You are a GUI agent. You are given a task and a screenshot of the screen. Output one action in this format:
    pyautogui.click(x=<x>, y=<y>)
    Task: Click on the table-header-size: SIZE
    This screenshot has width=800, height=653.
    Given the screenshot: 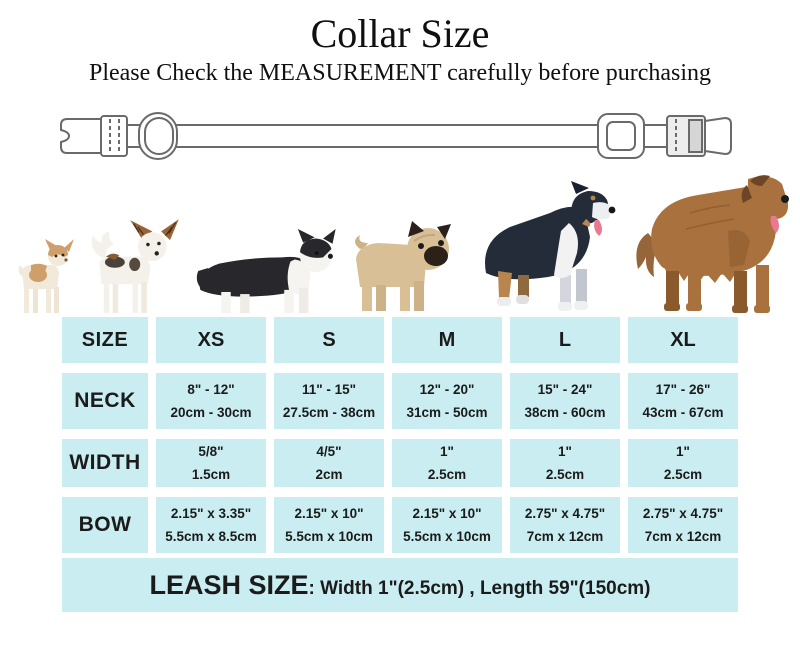 What is the action you would take?
    pyautogui.click(x=105, y=340)
    